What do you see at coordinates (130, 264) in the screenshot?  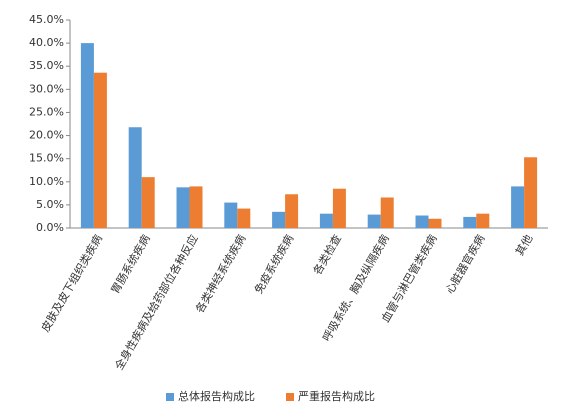 I see `x-tick-label: 胃肠系统疾病` at bounding box center [130, 264].